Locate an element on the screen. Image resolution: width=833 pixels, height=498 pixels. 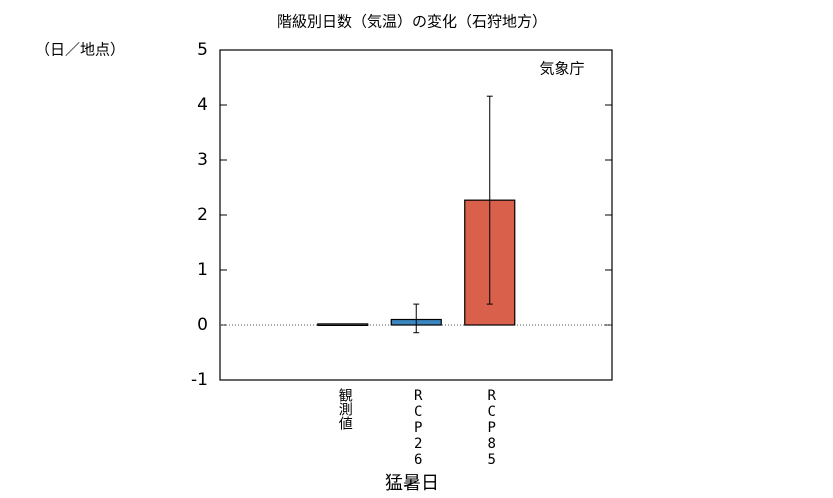
y-tick-label: 4 is located at coordinates (202, 105).